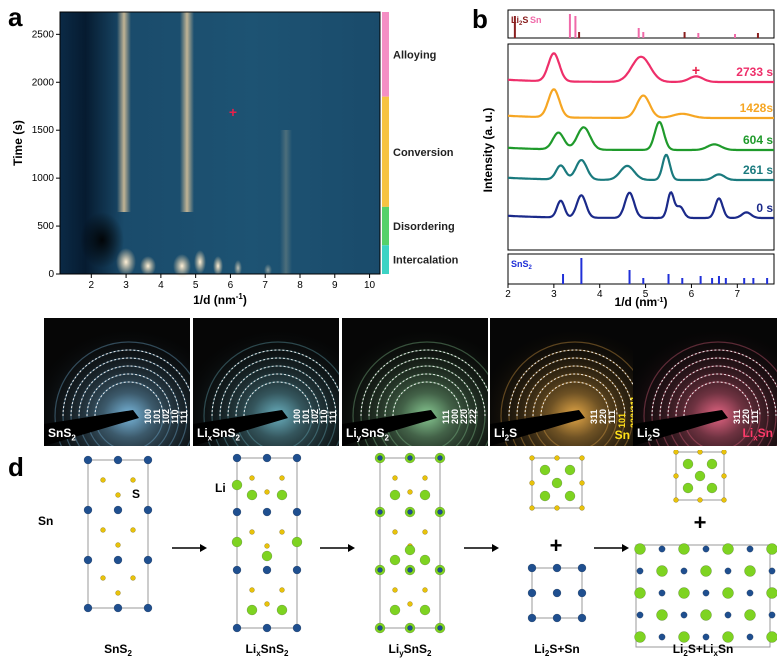  What do you see at coordinates (16, 467) in the screenshot?
I see `panel-label-d: d` at bounding box center [16, 467].